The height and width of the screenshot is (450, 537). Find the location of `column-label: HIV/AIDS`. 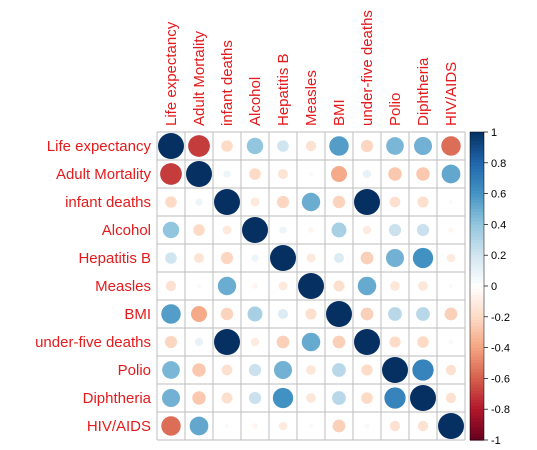

column-label: HIV/AIDS is located at coordinates (451, 94).